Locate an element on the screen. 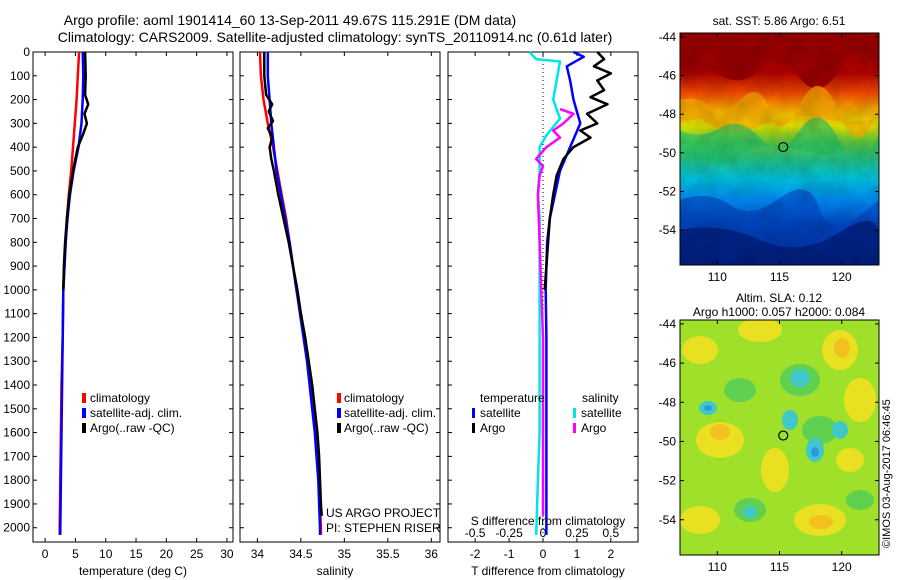 The width and height of the screenshot is (900, 580). legend-label-s-satellite: satellite is located at coordinates (601, 413).